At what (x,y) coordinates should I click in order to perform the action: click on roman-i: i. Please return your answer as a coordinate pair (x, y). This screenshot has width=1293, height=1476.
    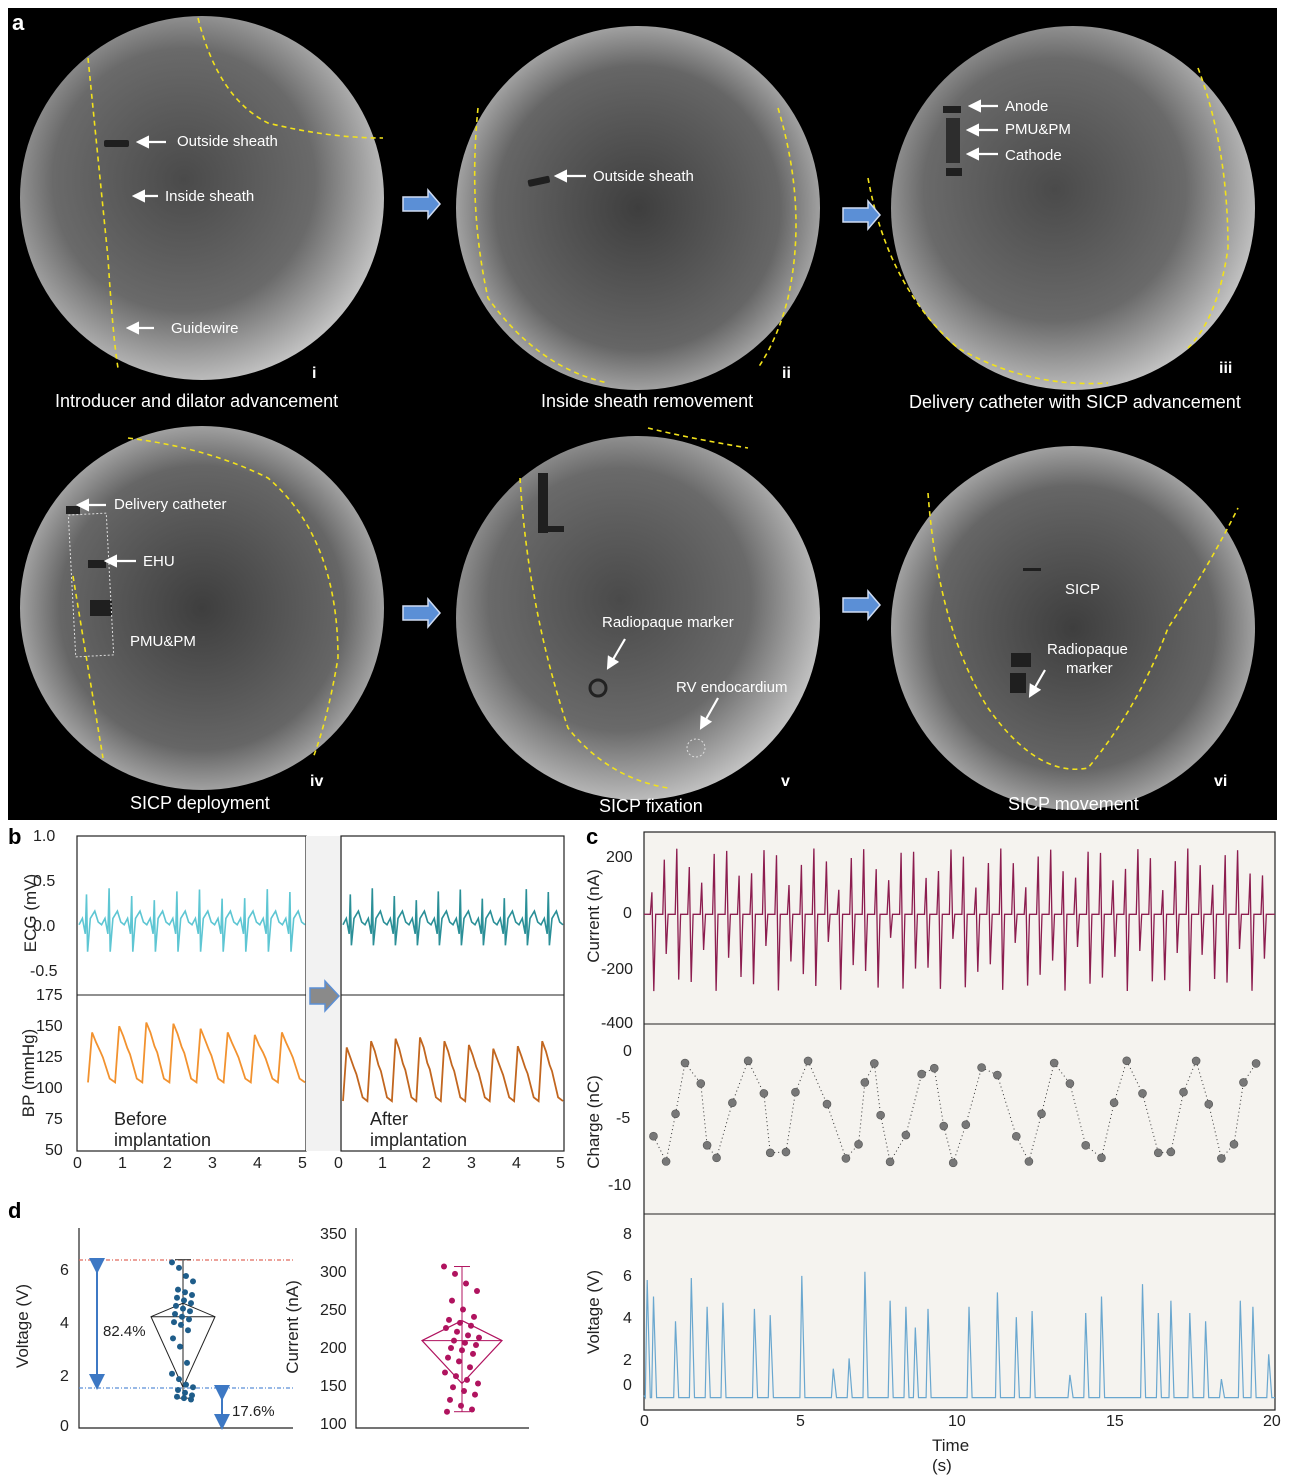
    Looking at the image, I should click on (314, 373).